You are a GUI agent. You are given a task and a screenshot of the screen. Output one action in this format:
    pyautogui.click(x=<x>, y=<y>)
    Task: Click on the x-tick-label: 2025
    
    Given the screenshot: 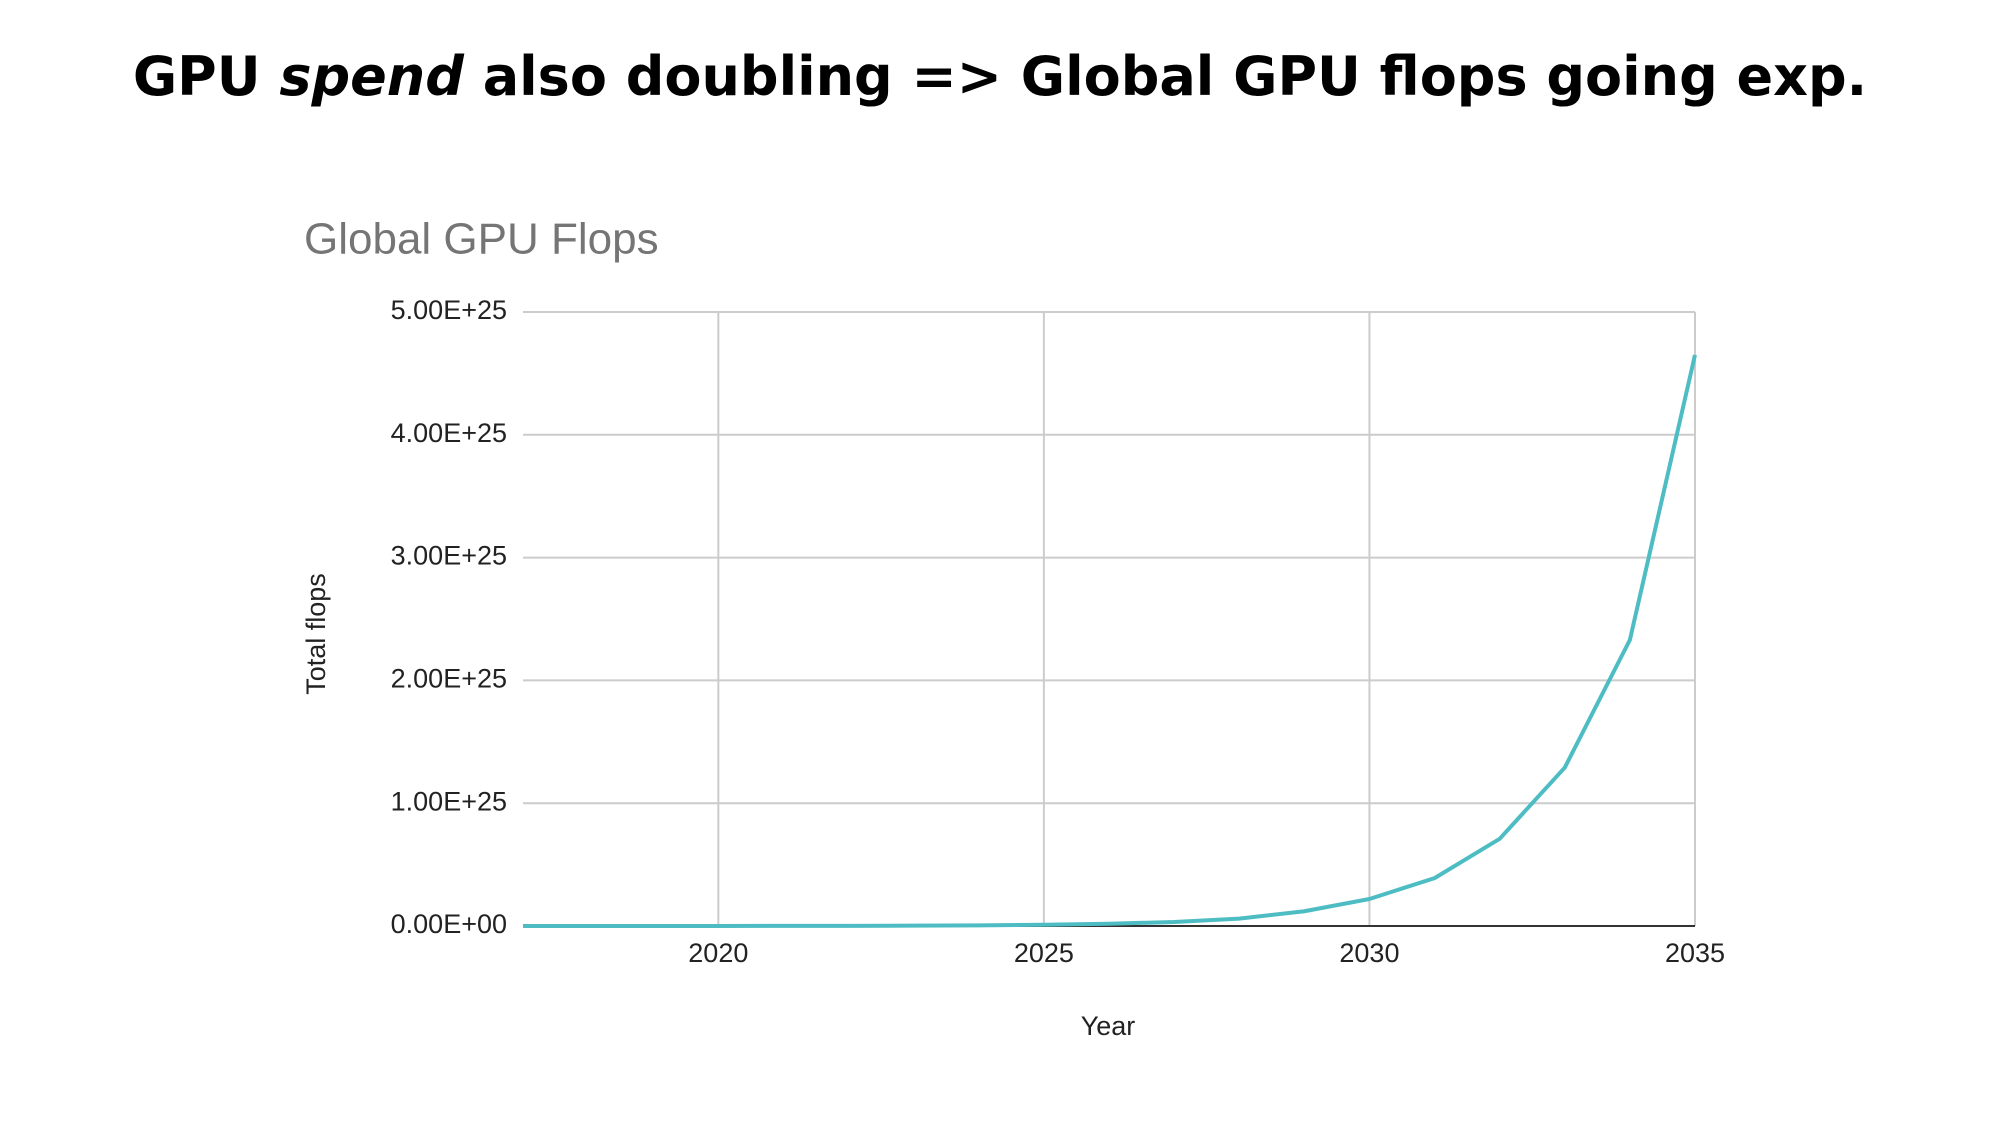 What is the action you would take?
    pyautogui.click(x=1044, y=953)
    